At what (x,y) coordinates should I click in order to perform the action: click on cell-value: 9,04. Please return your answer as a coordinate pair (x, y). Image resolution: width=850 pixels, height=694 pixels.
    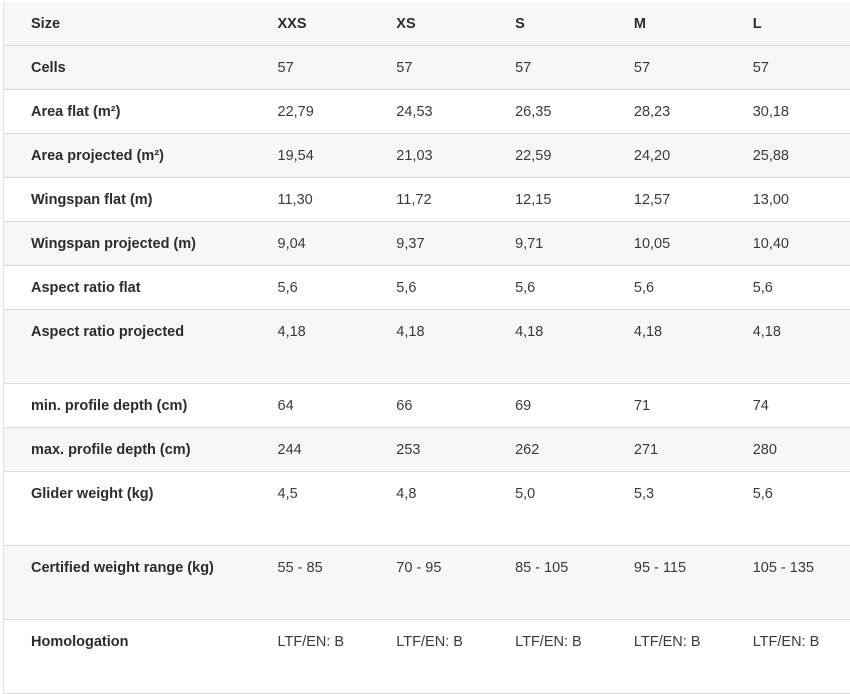
    Looking at the image, I should click on (337, 243).